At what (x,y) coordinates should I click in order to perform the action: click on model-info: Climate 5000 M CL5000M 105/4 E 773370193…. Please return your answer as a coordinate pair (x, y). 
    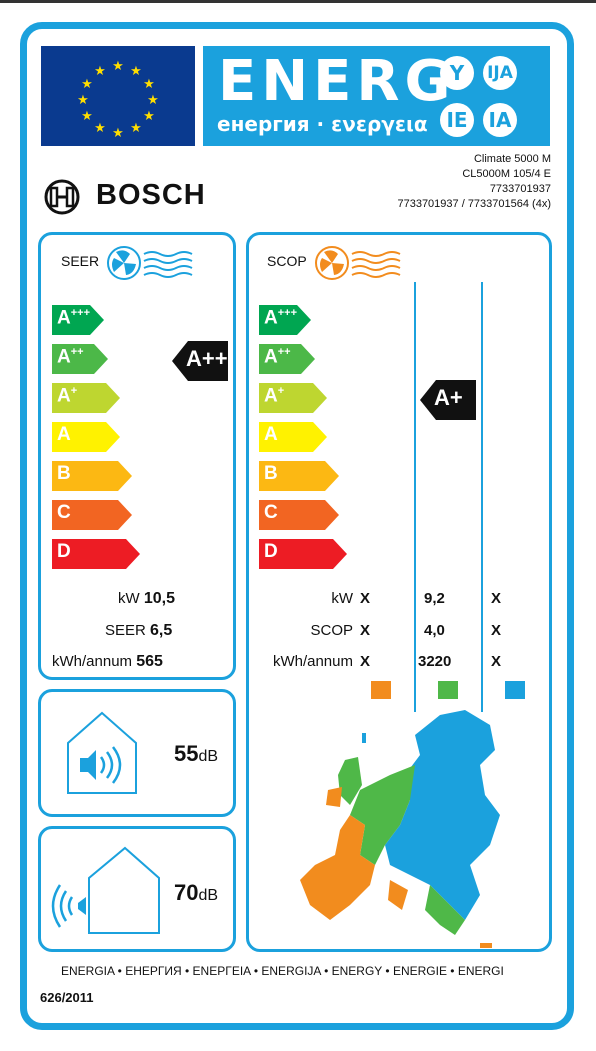
    Looking at the image, I should click on (474, 182).